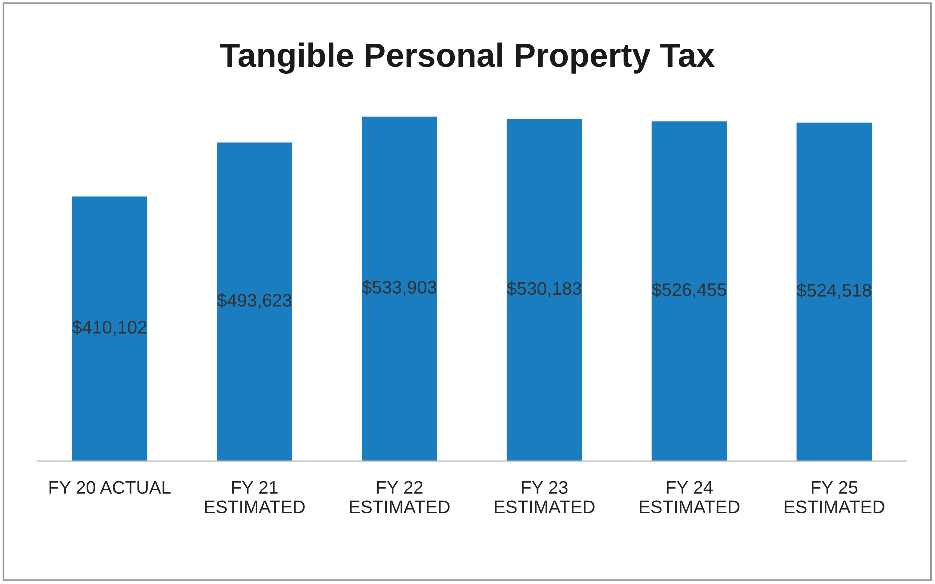  Describe the element at coordinates (255, 497) in the screenshot. I see `x-tick-label: FY 21 ESTIMATED` at that location.